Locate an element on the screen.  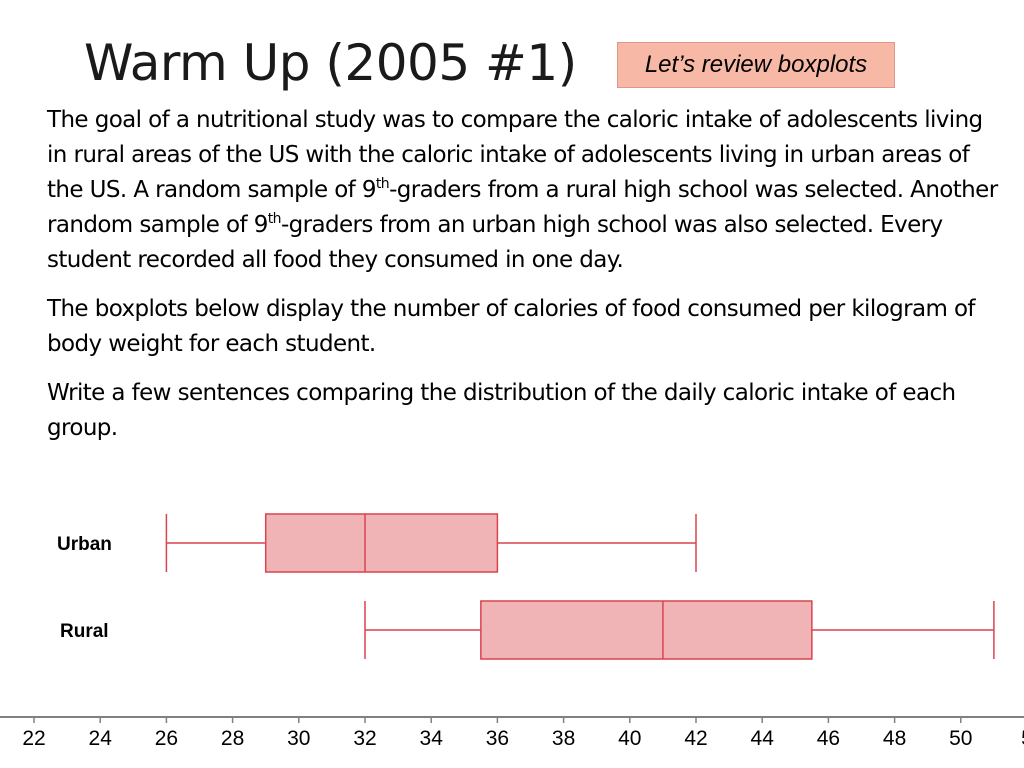
x-tick-label: 36 is located at coordinates (497, 738).